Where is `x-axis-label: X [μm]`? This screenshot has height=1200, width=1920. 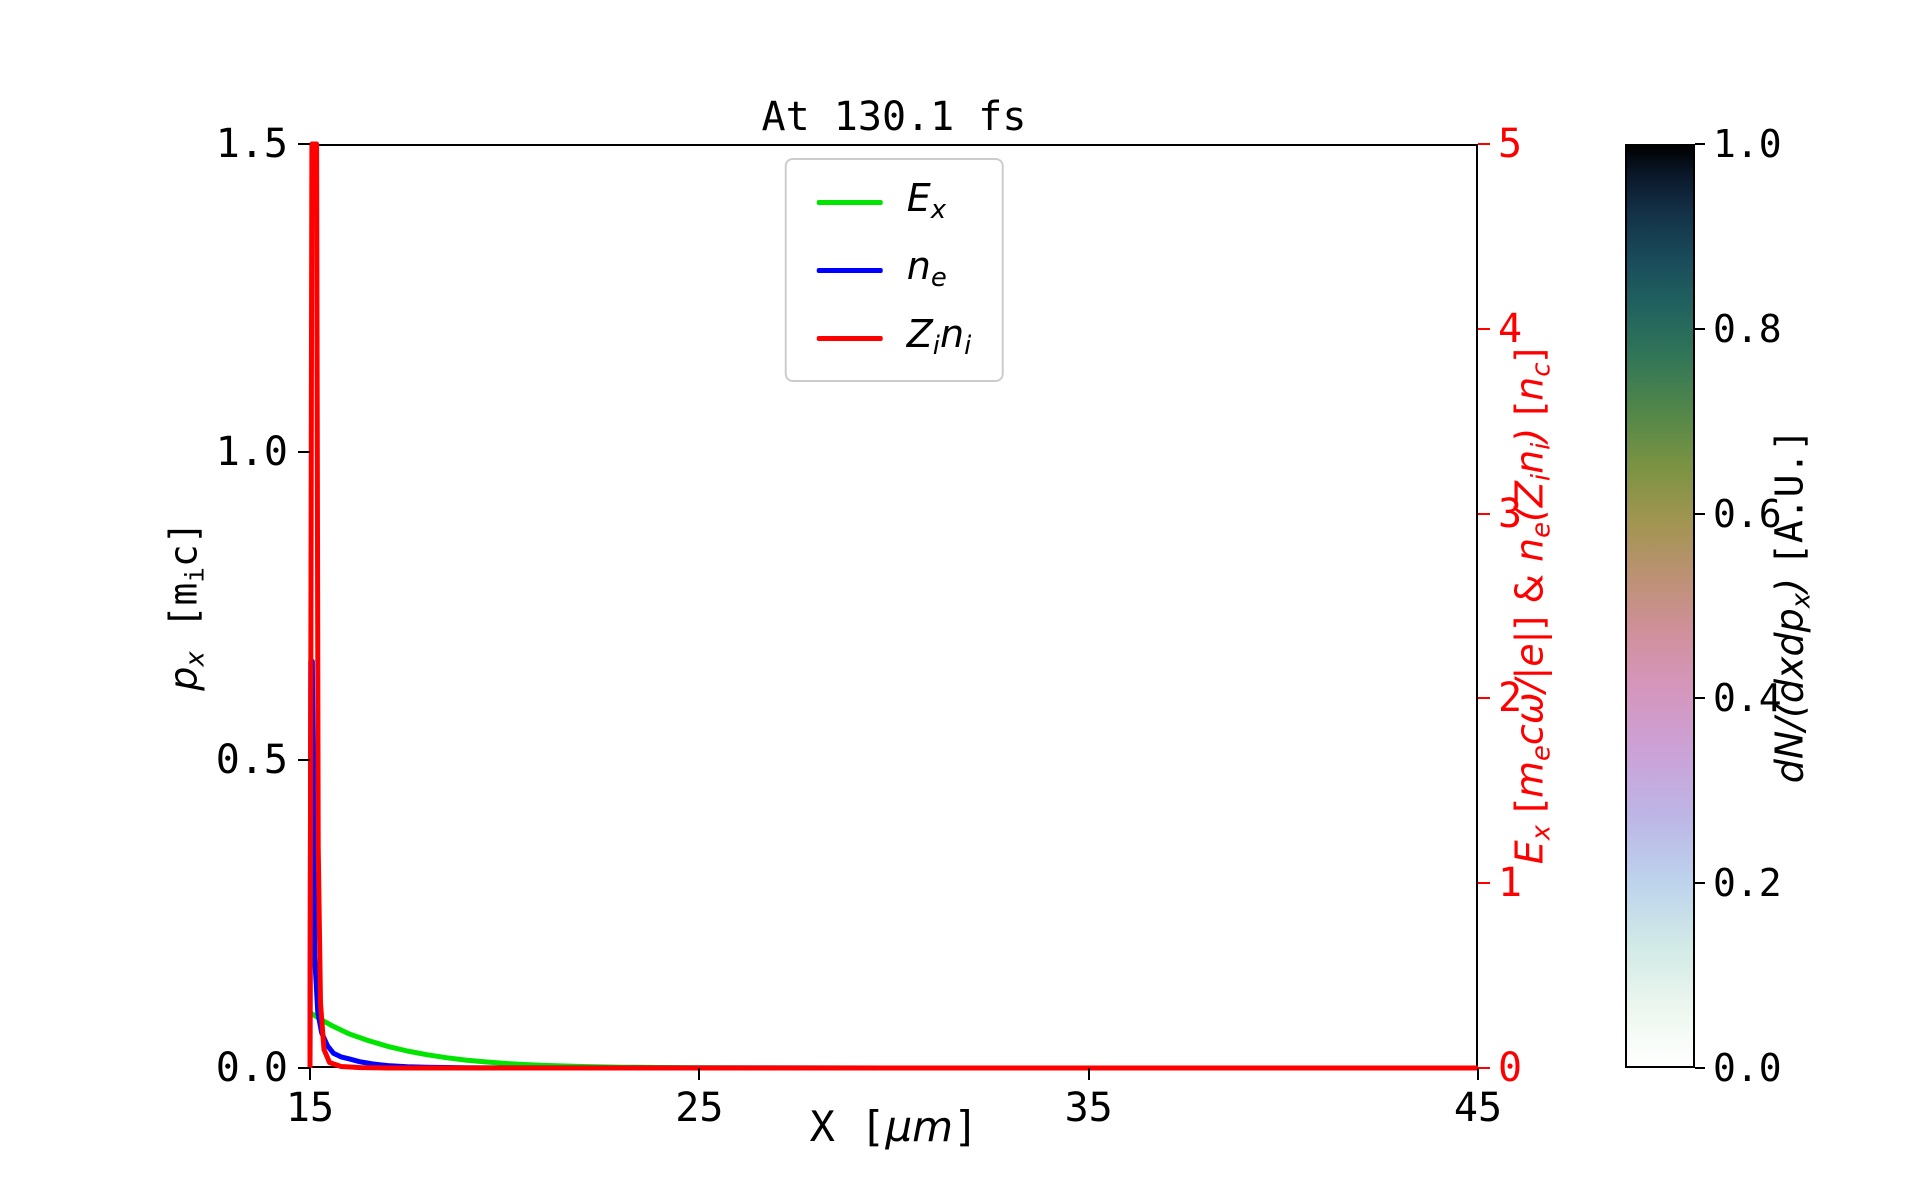 x-axis-label: X [μm] is located at coordinates (894, 1126).